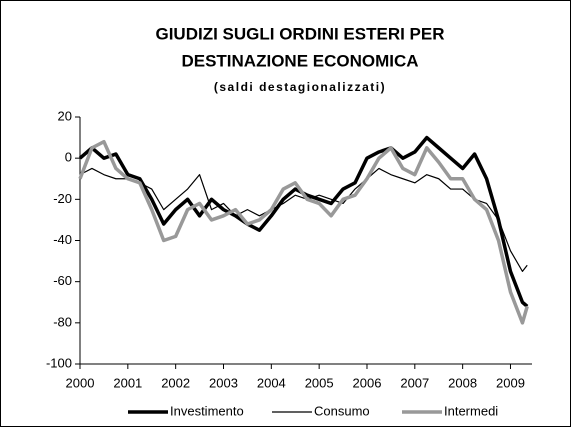  What do you see at coordinates (68, 157) in the screenshot?
I see `y-tick-label: 0` at bounding box center [68, 157].